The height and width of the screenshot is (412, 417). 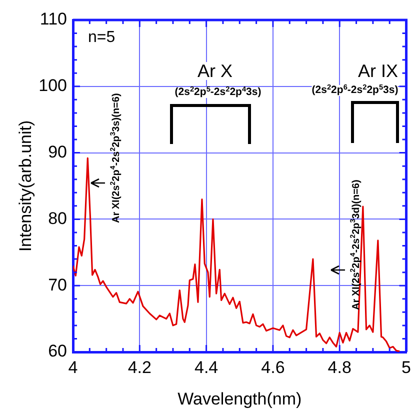 What do you see at coordinates (57, 218) in the screenshot?
I see `y-tick-label: 80` at bounding box center [57, 218].